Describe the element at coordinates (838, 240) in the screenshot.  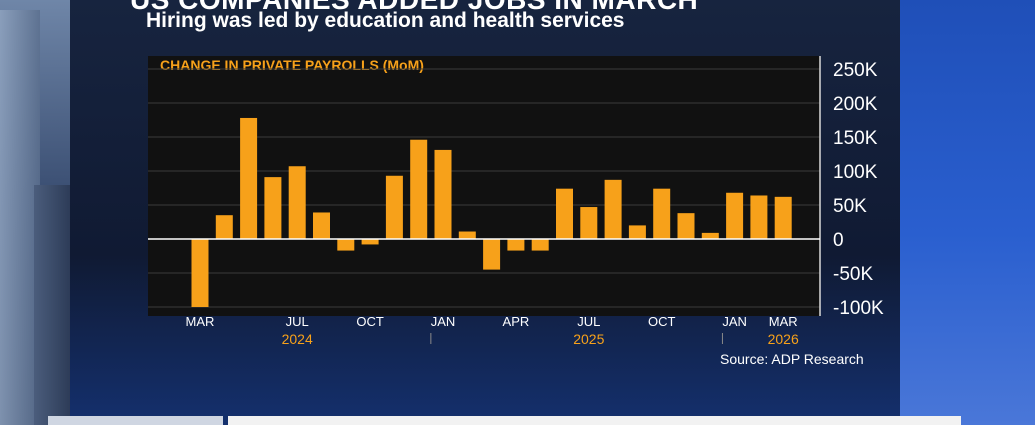
I see `y-tick-label: 0` at that location.